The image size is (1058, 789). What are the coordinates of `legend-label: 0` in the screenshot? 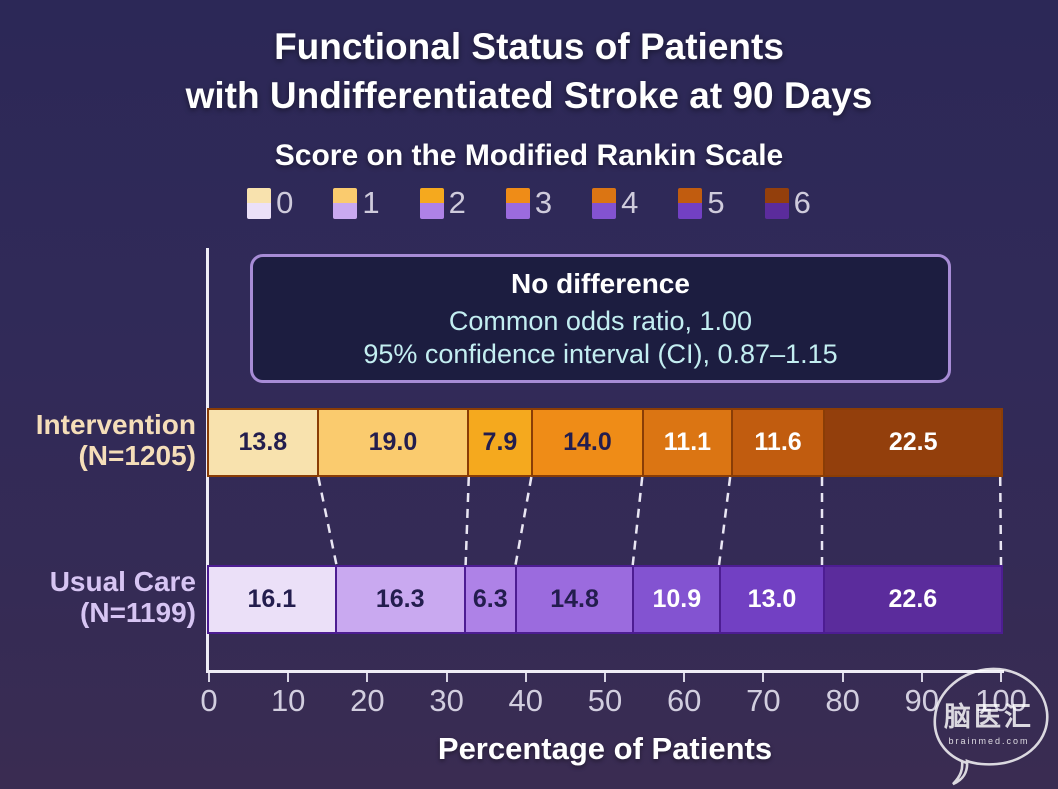 It's located at (285, 202).